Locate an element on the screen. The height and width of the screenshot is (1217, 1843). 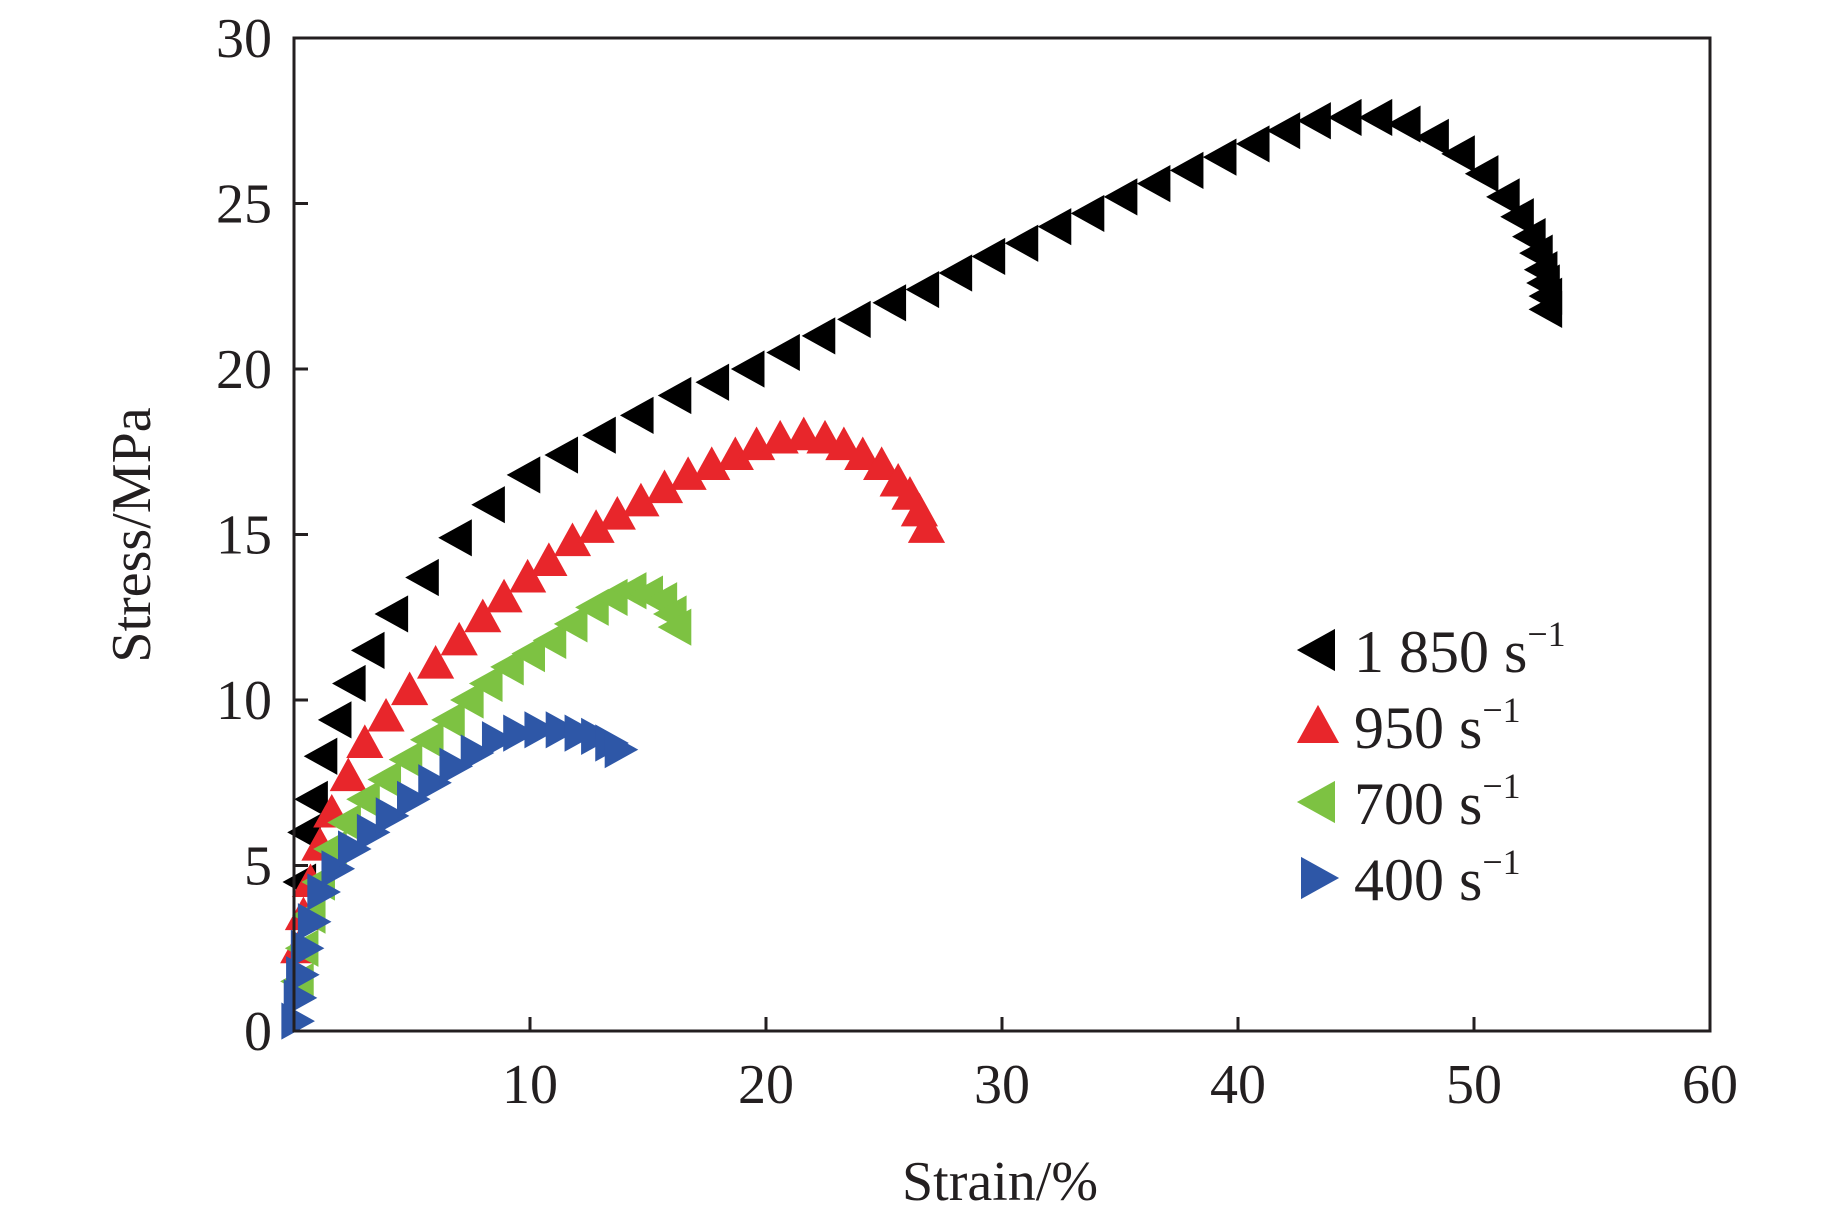
x-axis-title: Strain/% is located at coordinates (1000, 1182).